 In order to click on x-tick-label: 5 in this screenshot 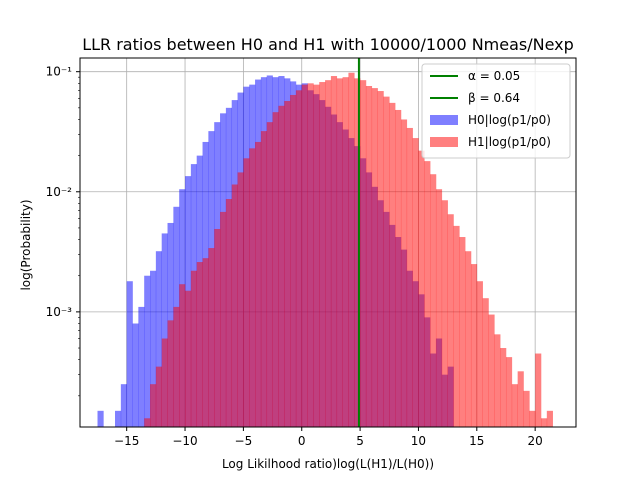, I will do `click(360, 441)`.